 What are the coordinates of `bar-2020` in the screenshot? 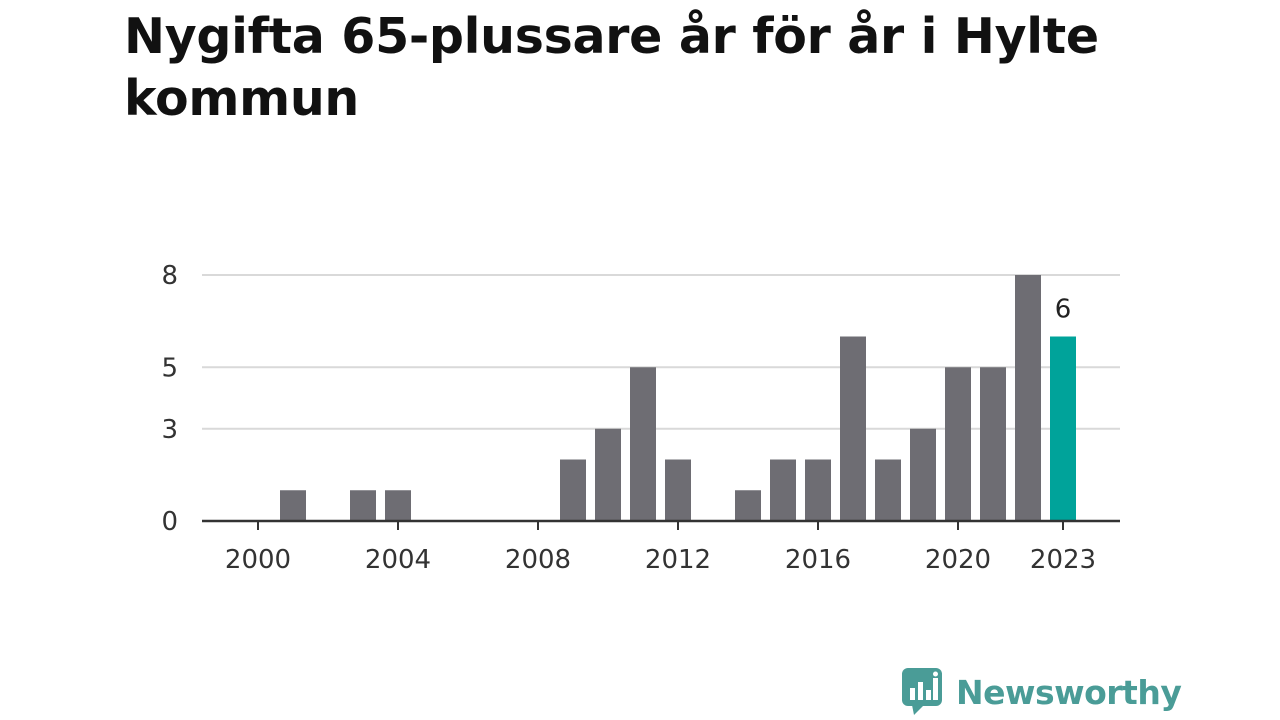 It's located at (958, 444).